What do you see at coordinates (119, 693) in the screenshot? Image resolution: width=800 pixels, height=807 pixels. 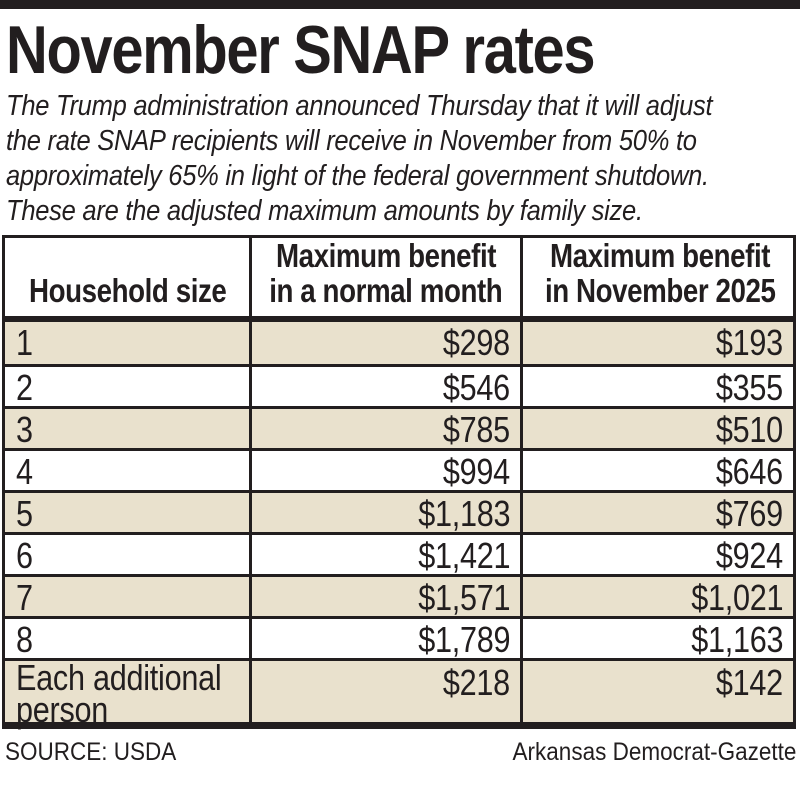 I see `household-size-cell: Each additional person` at bounding box center [119, 693].